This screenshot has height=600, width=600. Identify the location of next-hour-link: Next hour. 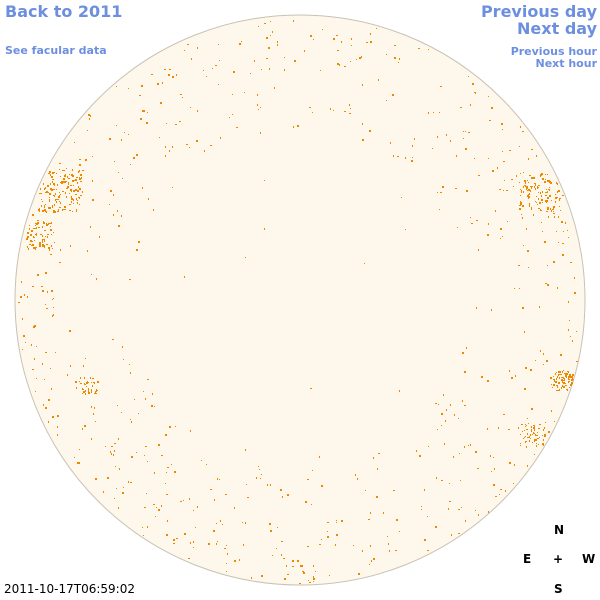
(566, 63).